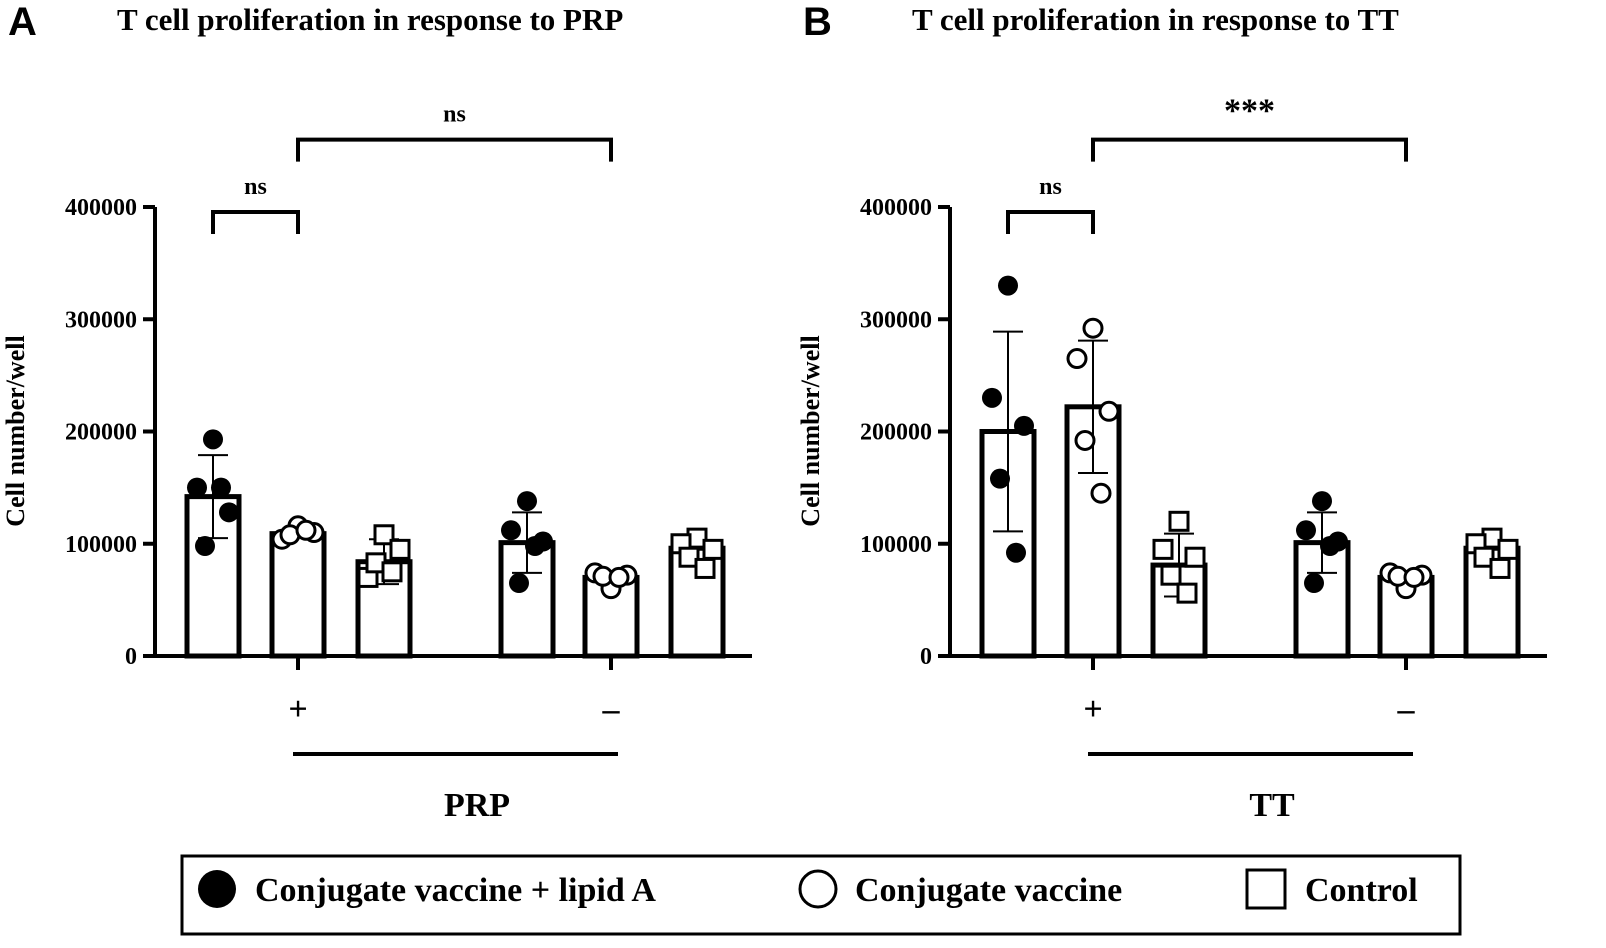  Describe the element at coordinates (818, 889) in the screenshot. I see `open-circle-icon` at that location.